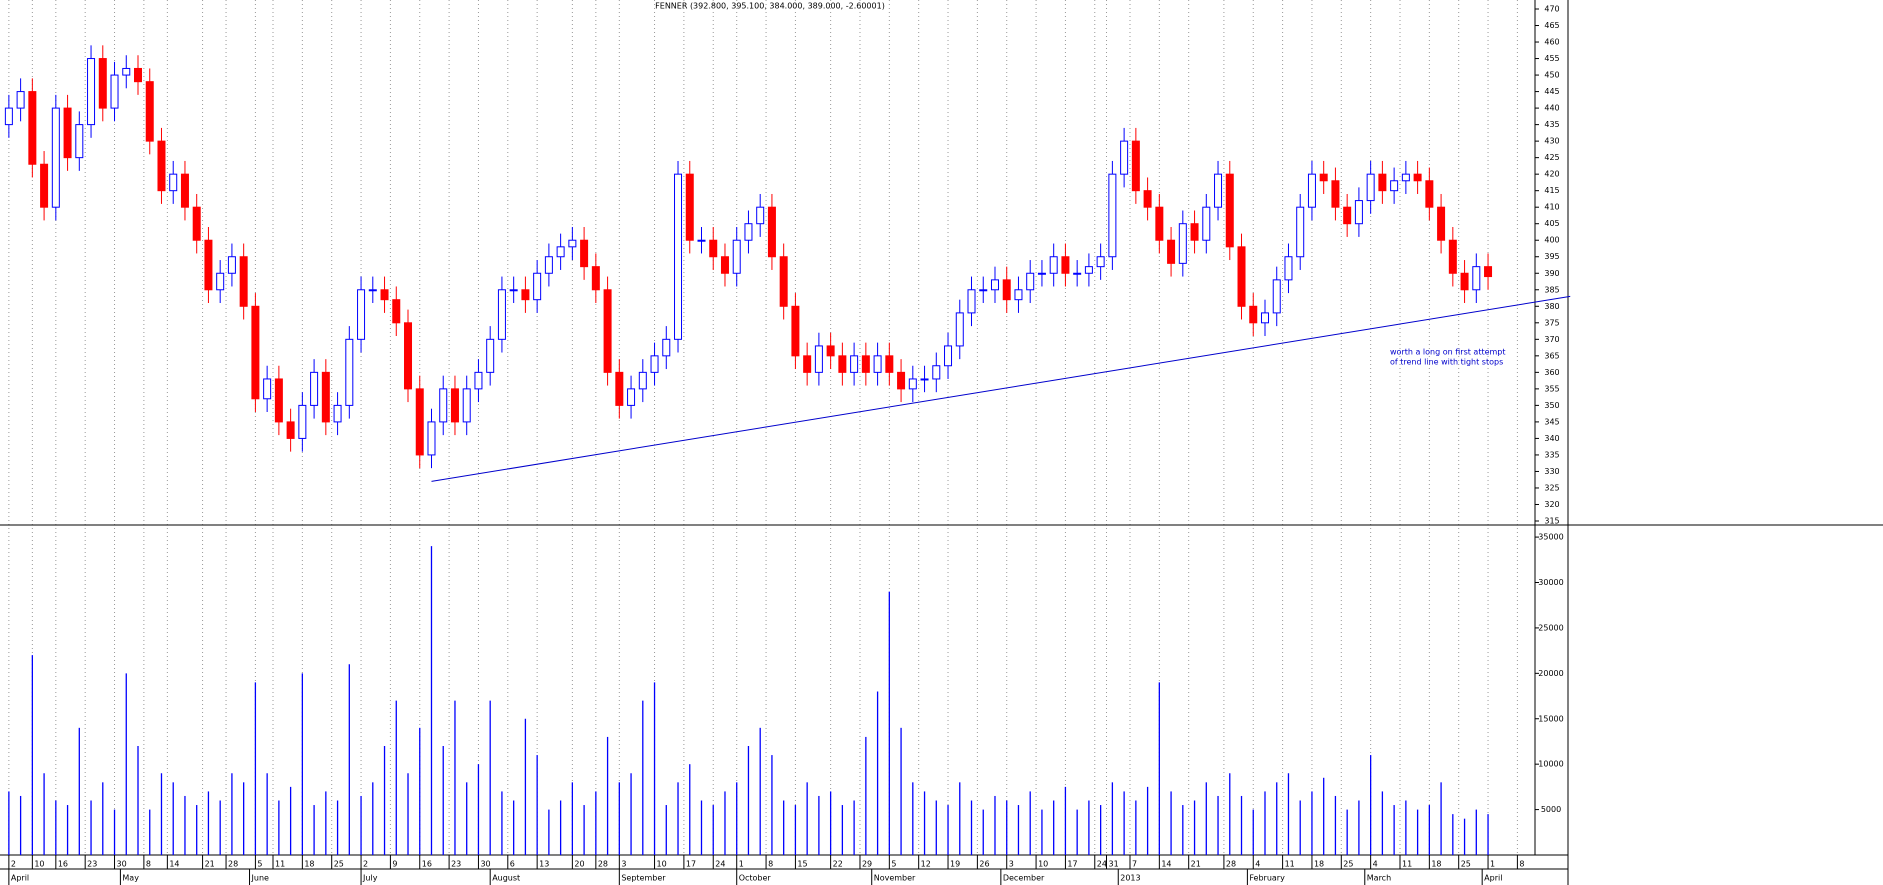 The width and height of the screenshot is (1883, 885). Describe the element at coordinates (122, 864) in the screenshot. I see `x-tick-label: 30` at that location.